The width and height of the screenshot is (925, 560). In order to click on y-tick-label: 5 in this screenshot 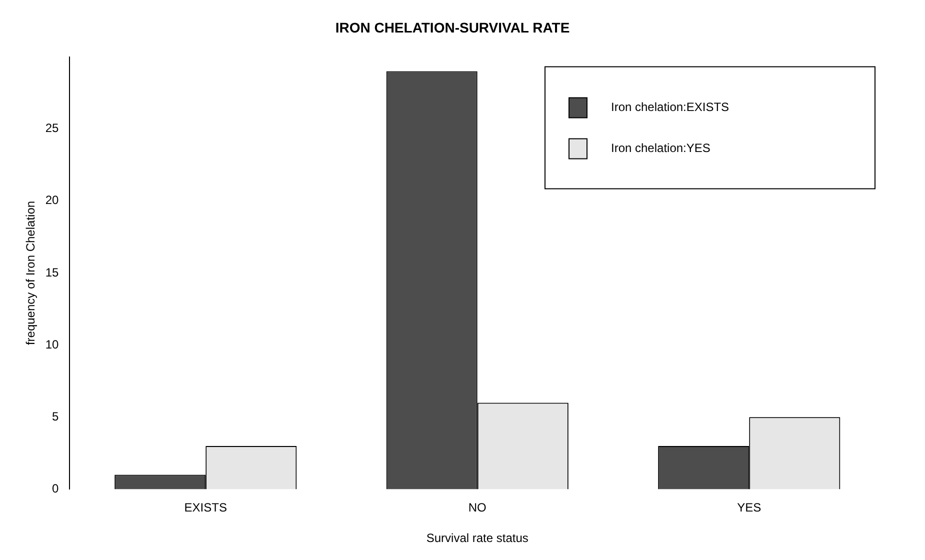, I will do `click(56, 416)`.